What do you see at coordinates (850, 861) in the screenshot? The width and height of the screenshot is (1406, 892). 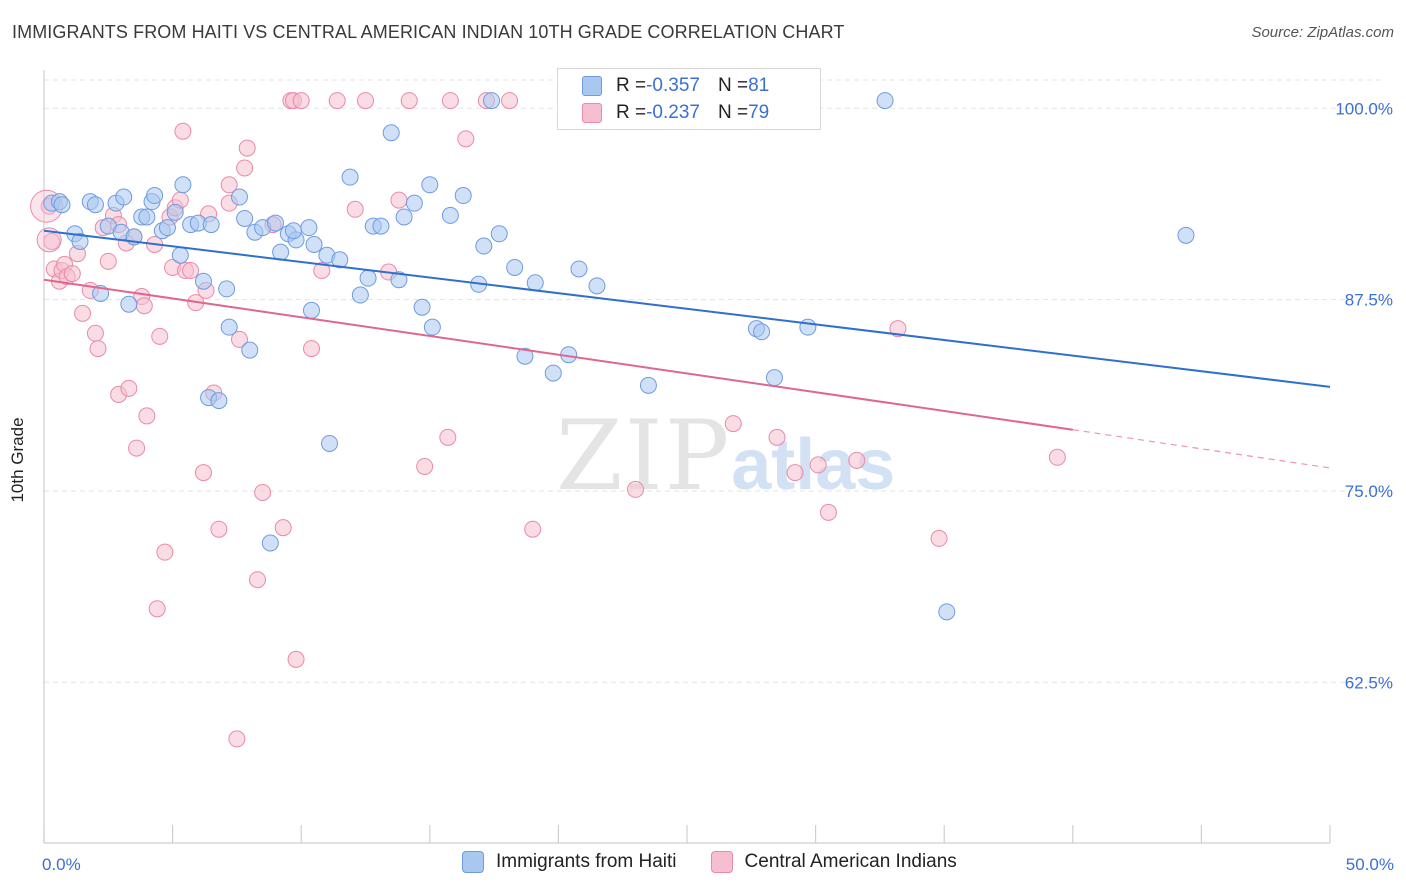 I see `legend-label-central-american: Central American Indians` at bounding box center [850, 861].